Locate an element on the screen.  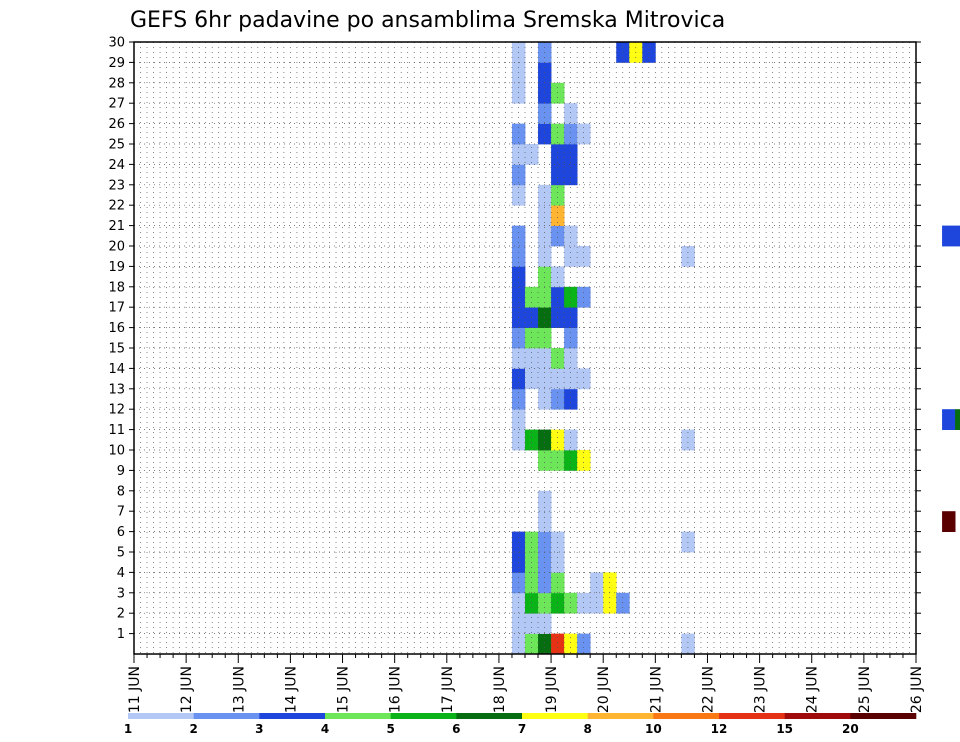
x-tick-label: 26 JUN is located at coordinates (917, 689).